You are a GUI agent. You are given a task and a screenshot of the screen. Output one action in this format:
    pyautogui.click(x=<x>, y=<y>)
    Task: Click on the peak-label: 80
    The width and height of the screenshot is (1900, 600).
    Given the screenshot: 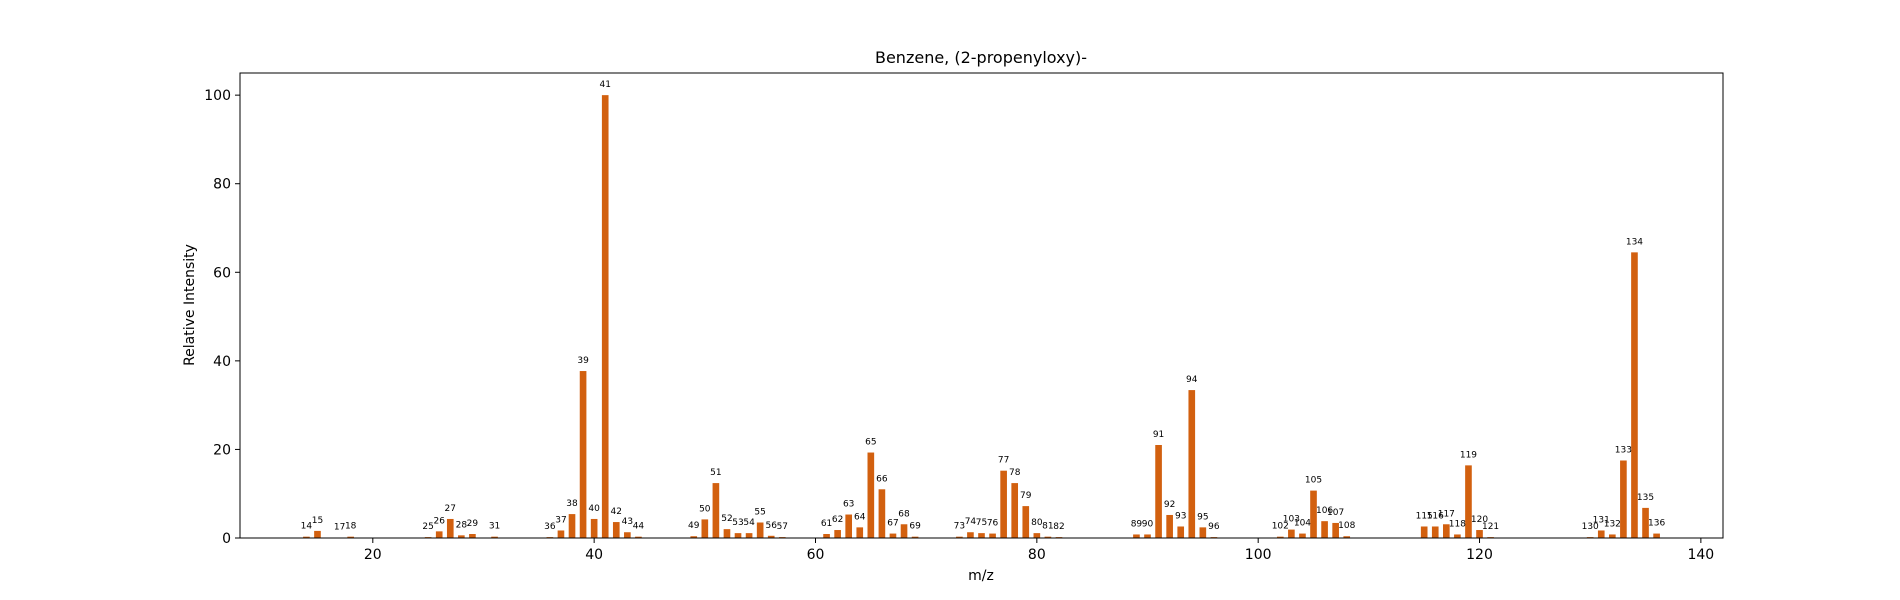 What is the action you would take?
    pyautogui.click(x=1037, y=523)
    